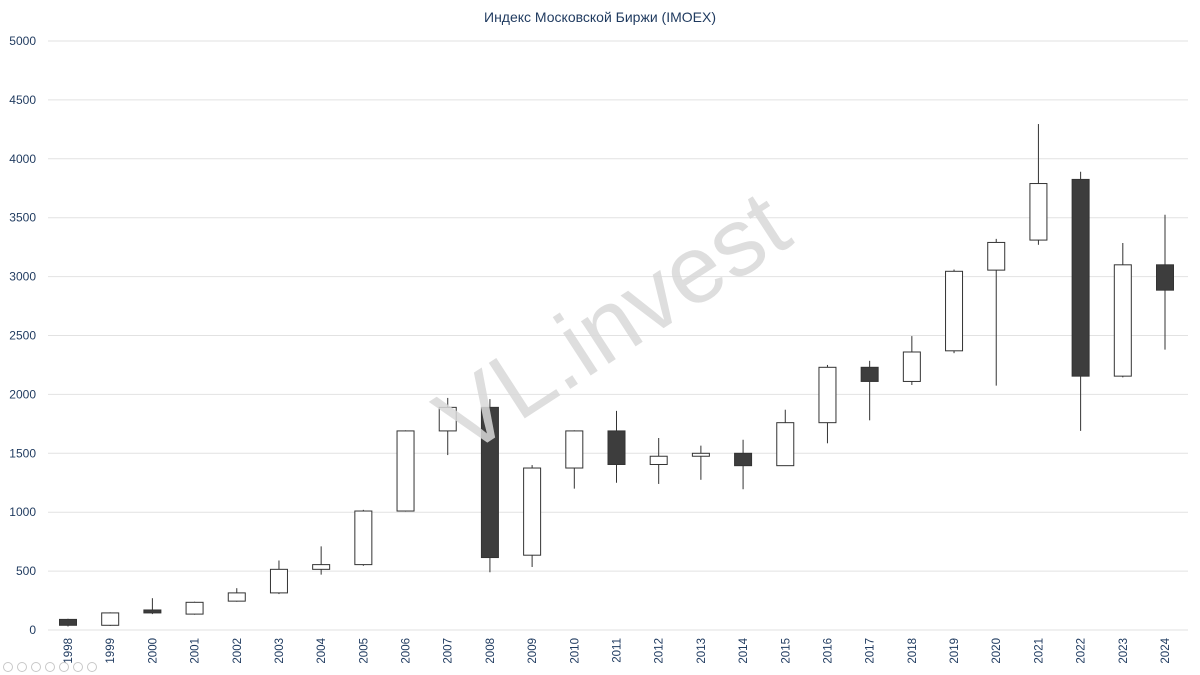 Image resolution: width=1200 pixels, height=675 pixels. What do you see at coordinates (196, 651) in the screenshot?
I see `x-tick-label: 2001` at bounding box center [196, 651].